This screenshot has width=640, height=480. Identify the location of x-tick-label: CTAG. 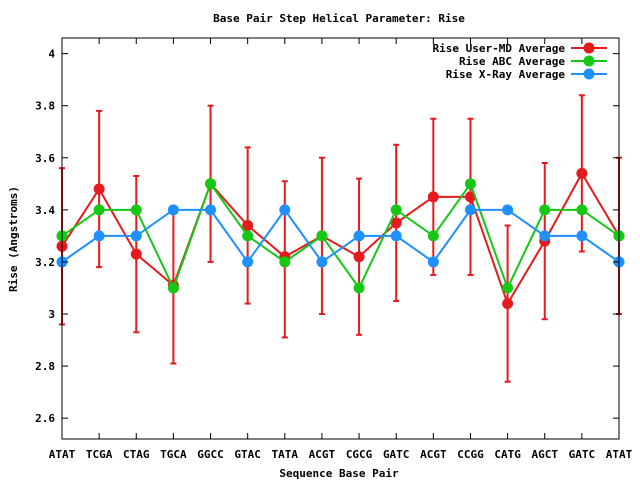
(136, 454).